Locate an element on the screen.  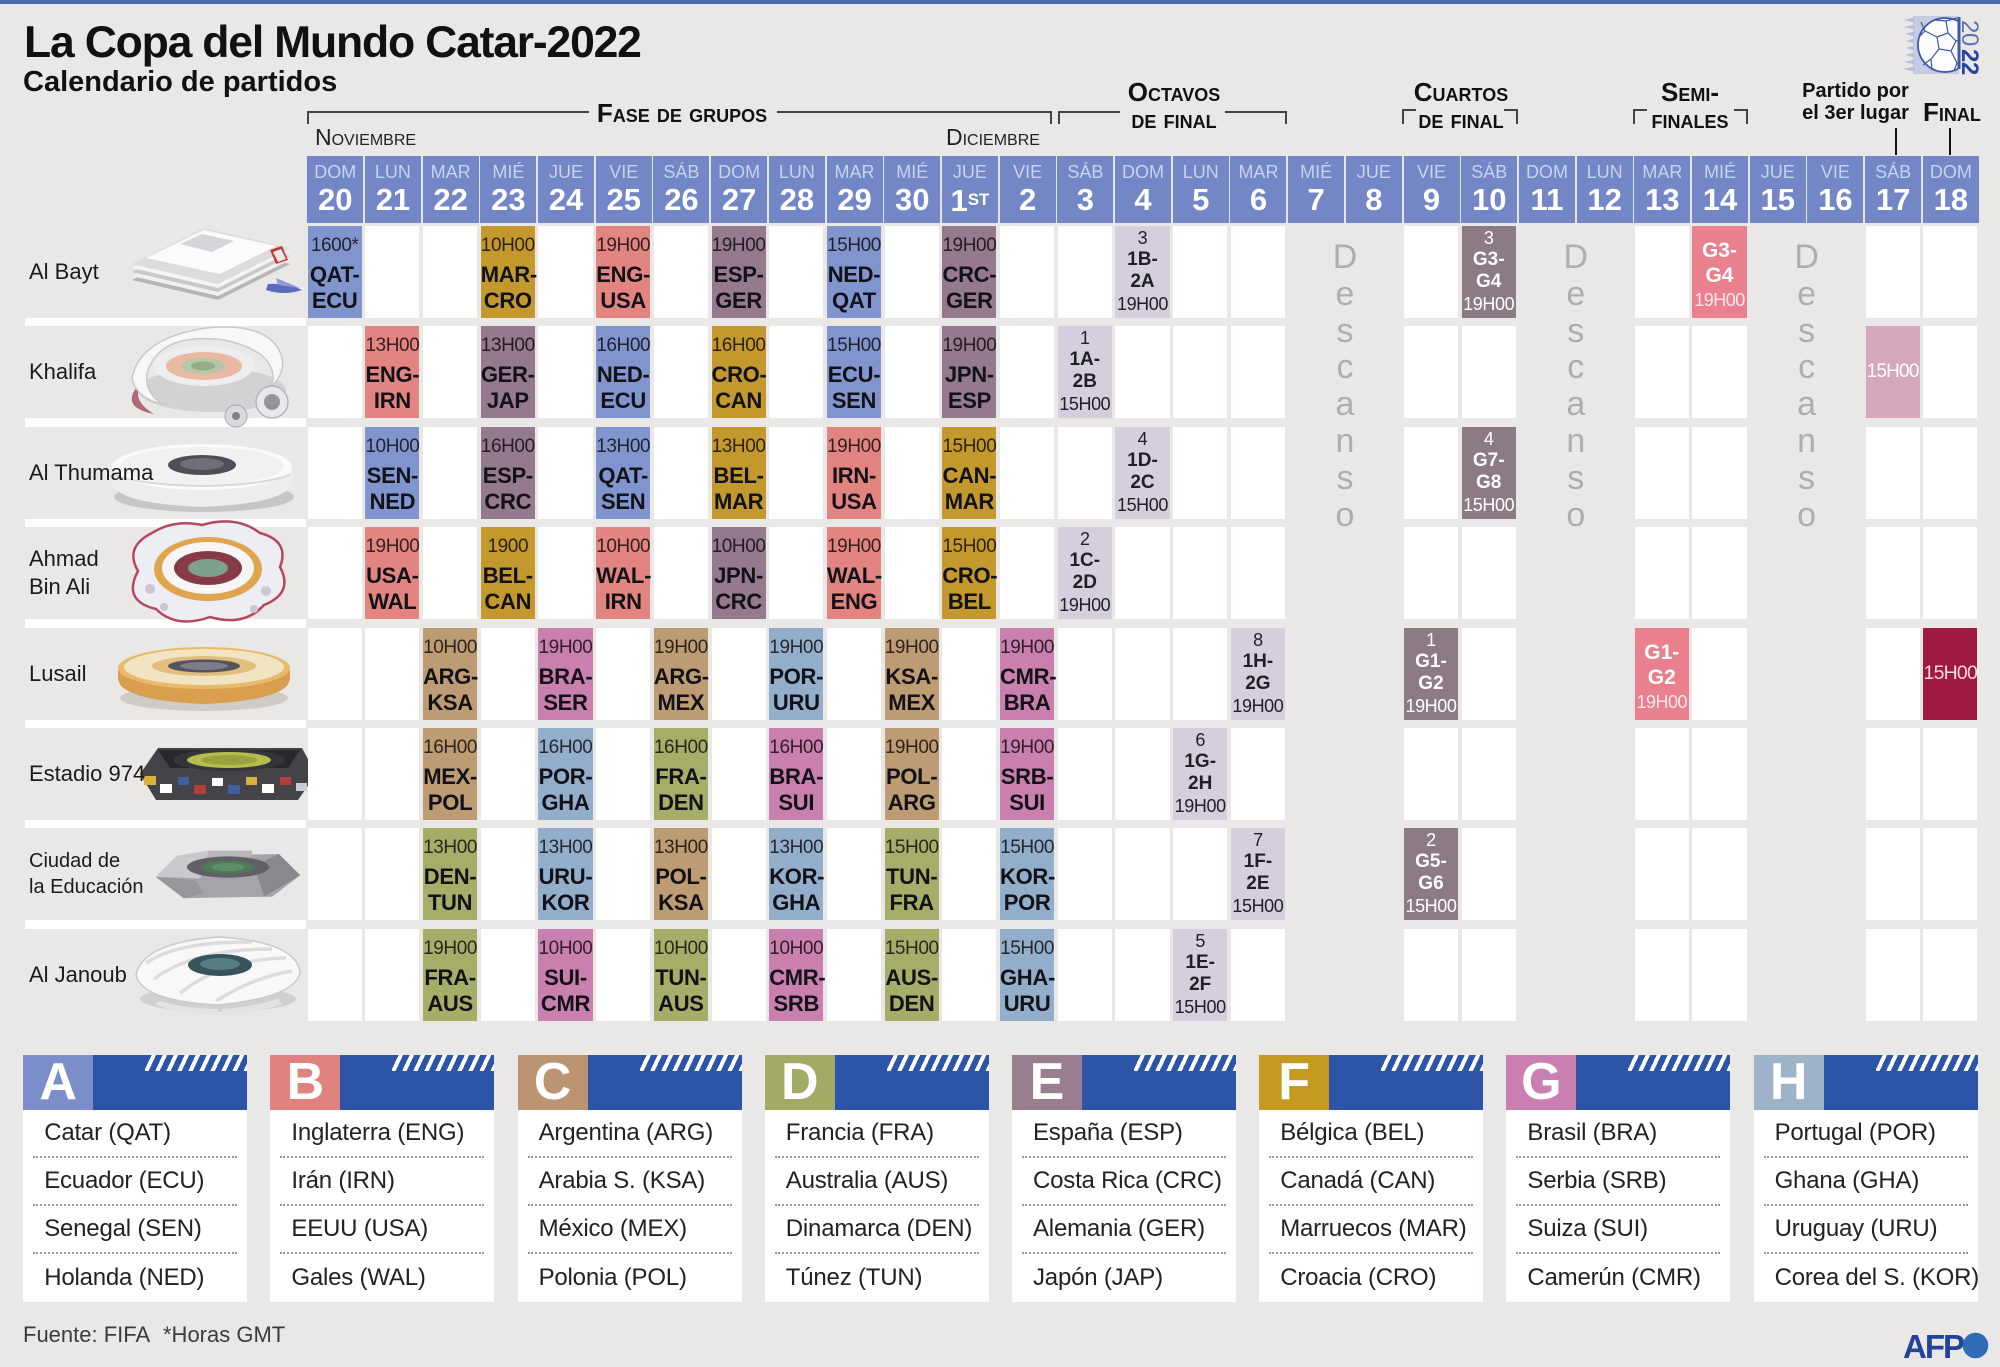
svg-text: 20 is located at coordinates (1969, 33).